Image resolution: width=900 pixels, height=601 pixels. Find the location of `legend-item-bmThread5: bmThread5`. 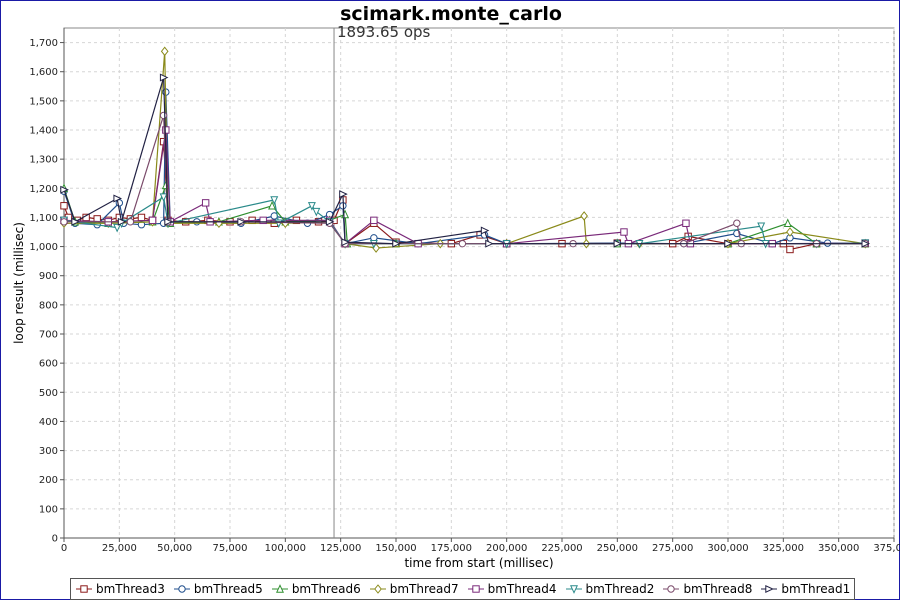

legend-item-bmThread5: bmThread5 is located at coordinates (218, 589).